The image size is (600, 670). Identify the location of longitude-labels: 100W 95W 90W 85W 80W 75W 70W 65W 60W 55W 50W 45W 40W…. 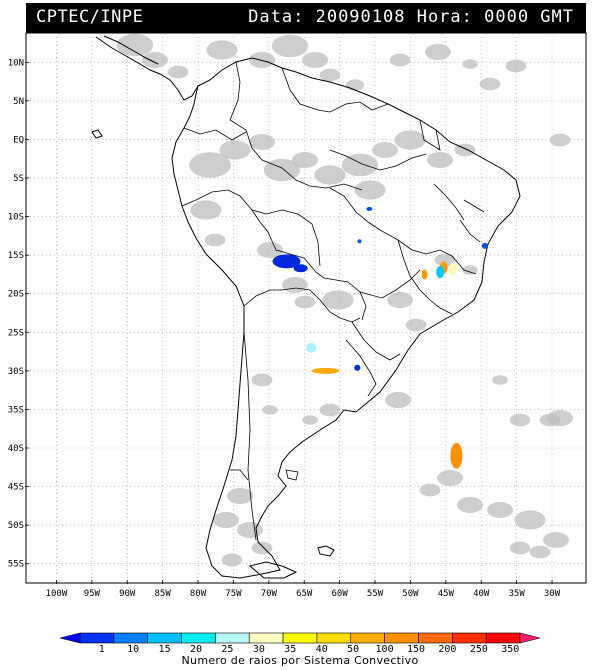
(303, 589).